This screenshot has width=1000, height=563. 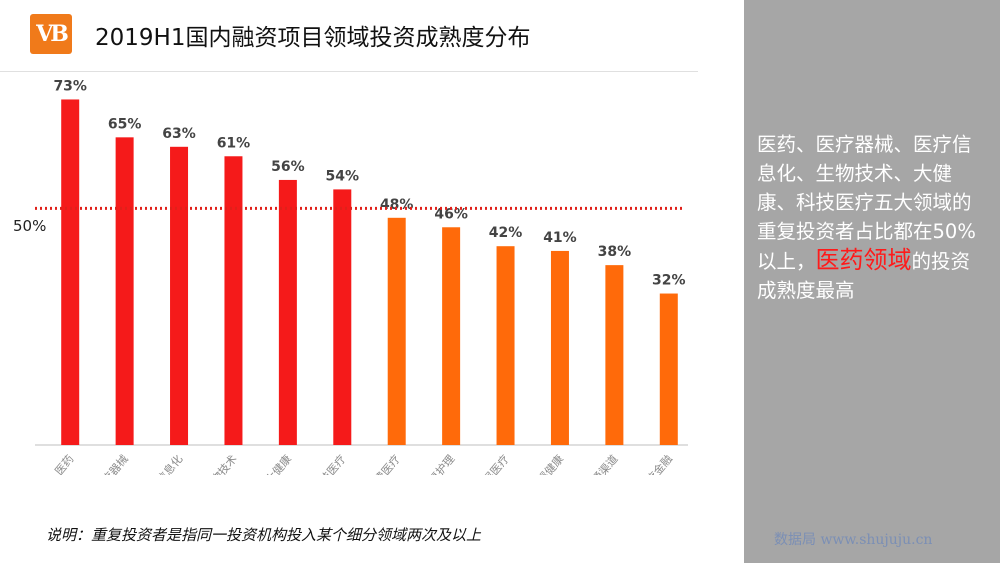 What do you see at coordinates (863, 260) in the screenshot?
I see `summary-text-highlight: 医药领域` at bounding box center [863, 260].